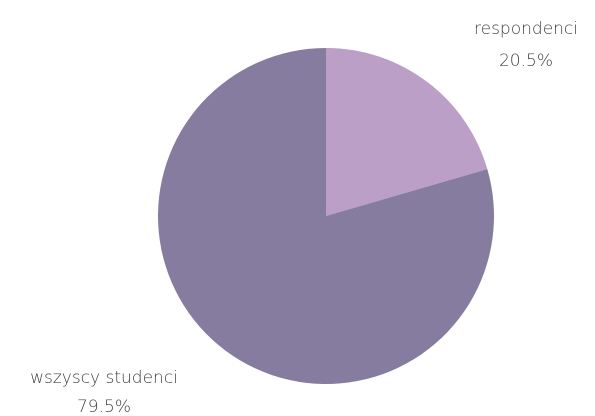 Image resolution: width=595 pixels, height=416 pixels. Describe the element at coordinates (104, 378) in the screenshot. I see `slice-label-wszyscy-studenci-name: wszyscy studenci` at that location.